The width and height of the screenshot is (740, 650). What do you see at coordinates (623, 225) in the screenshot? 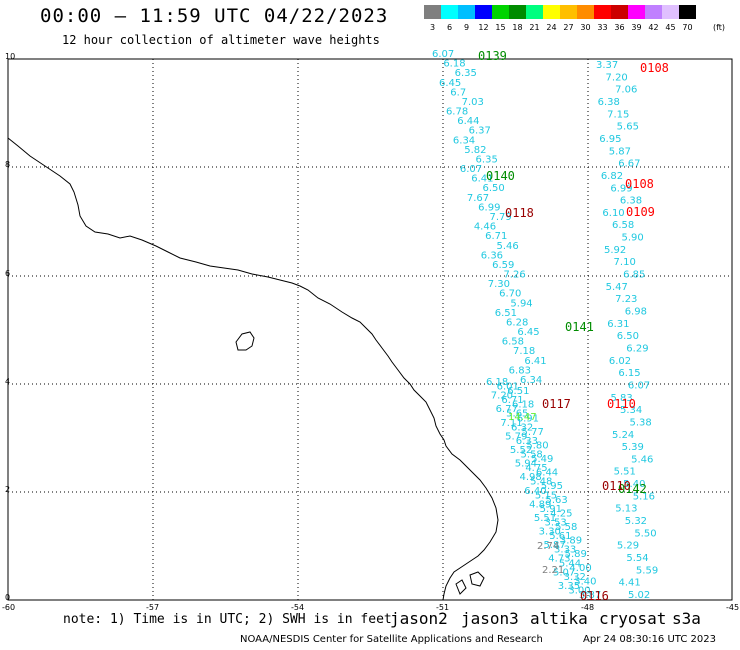
I see `swh-value: 6.58` at bounding box center [623, 225].